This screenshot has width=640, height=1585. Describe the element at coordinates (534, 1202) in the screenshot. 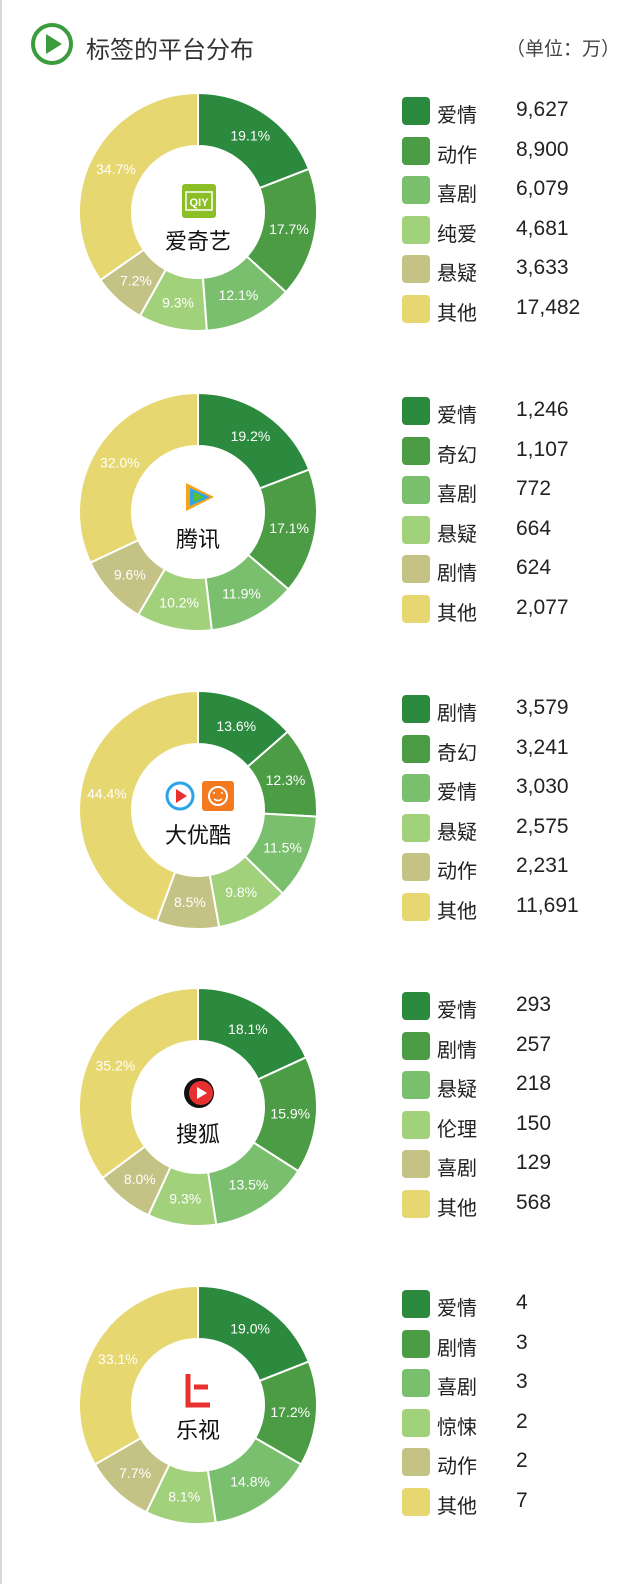

I see `legend-value: 568` at that location.